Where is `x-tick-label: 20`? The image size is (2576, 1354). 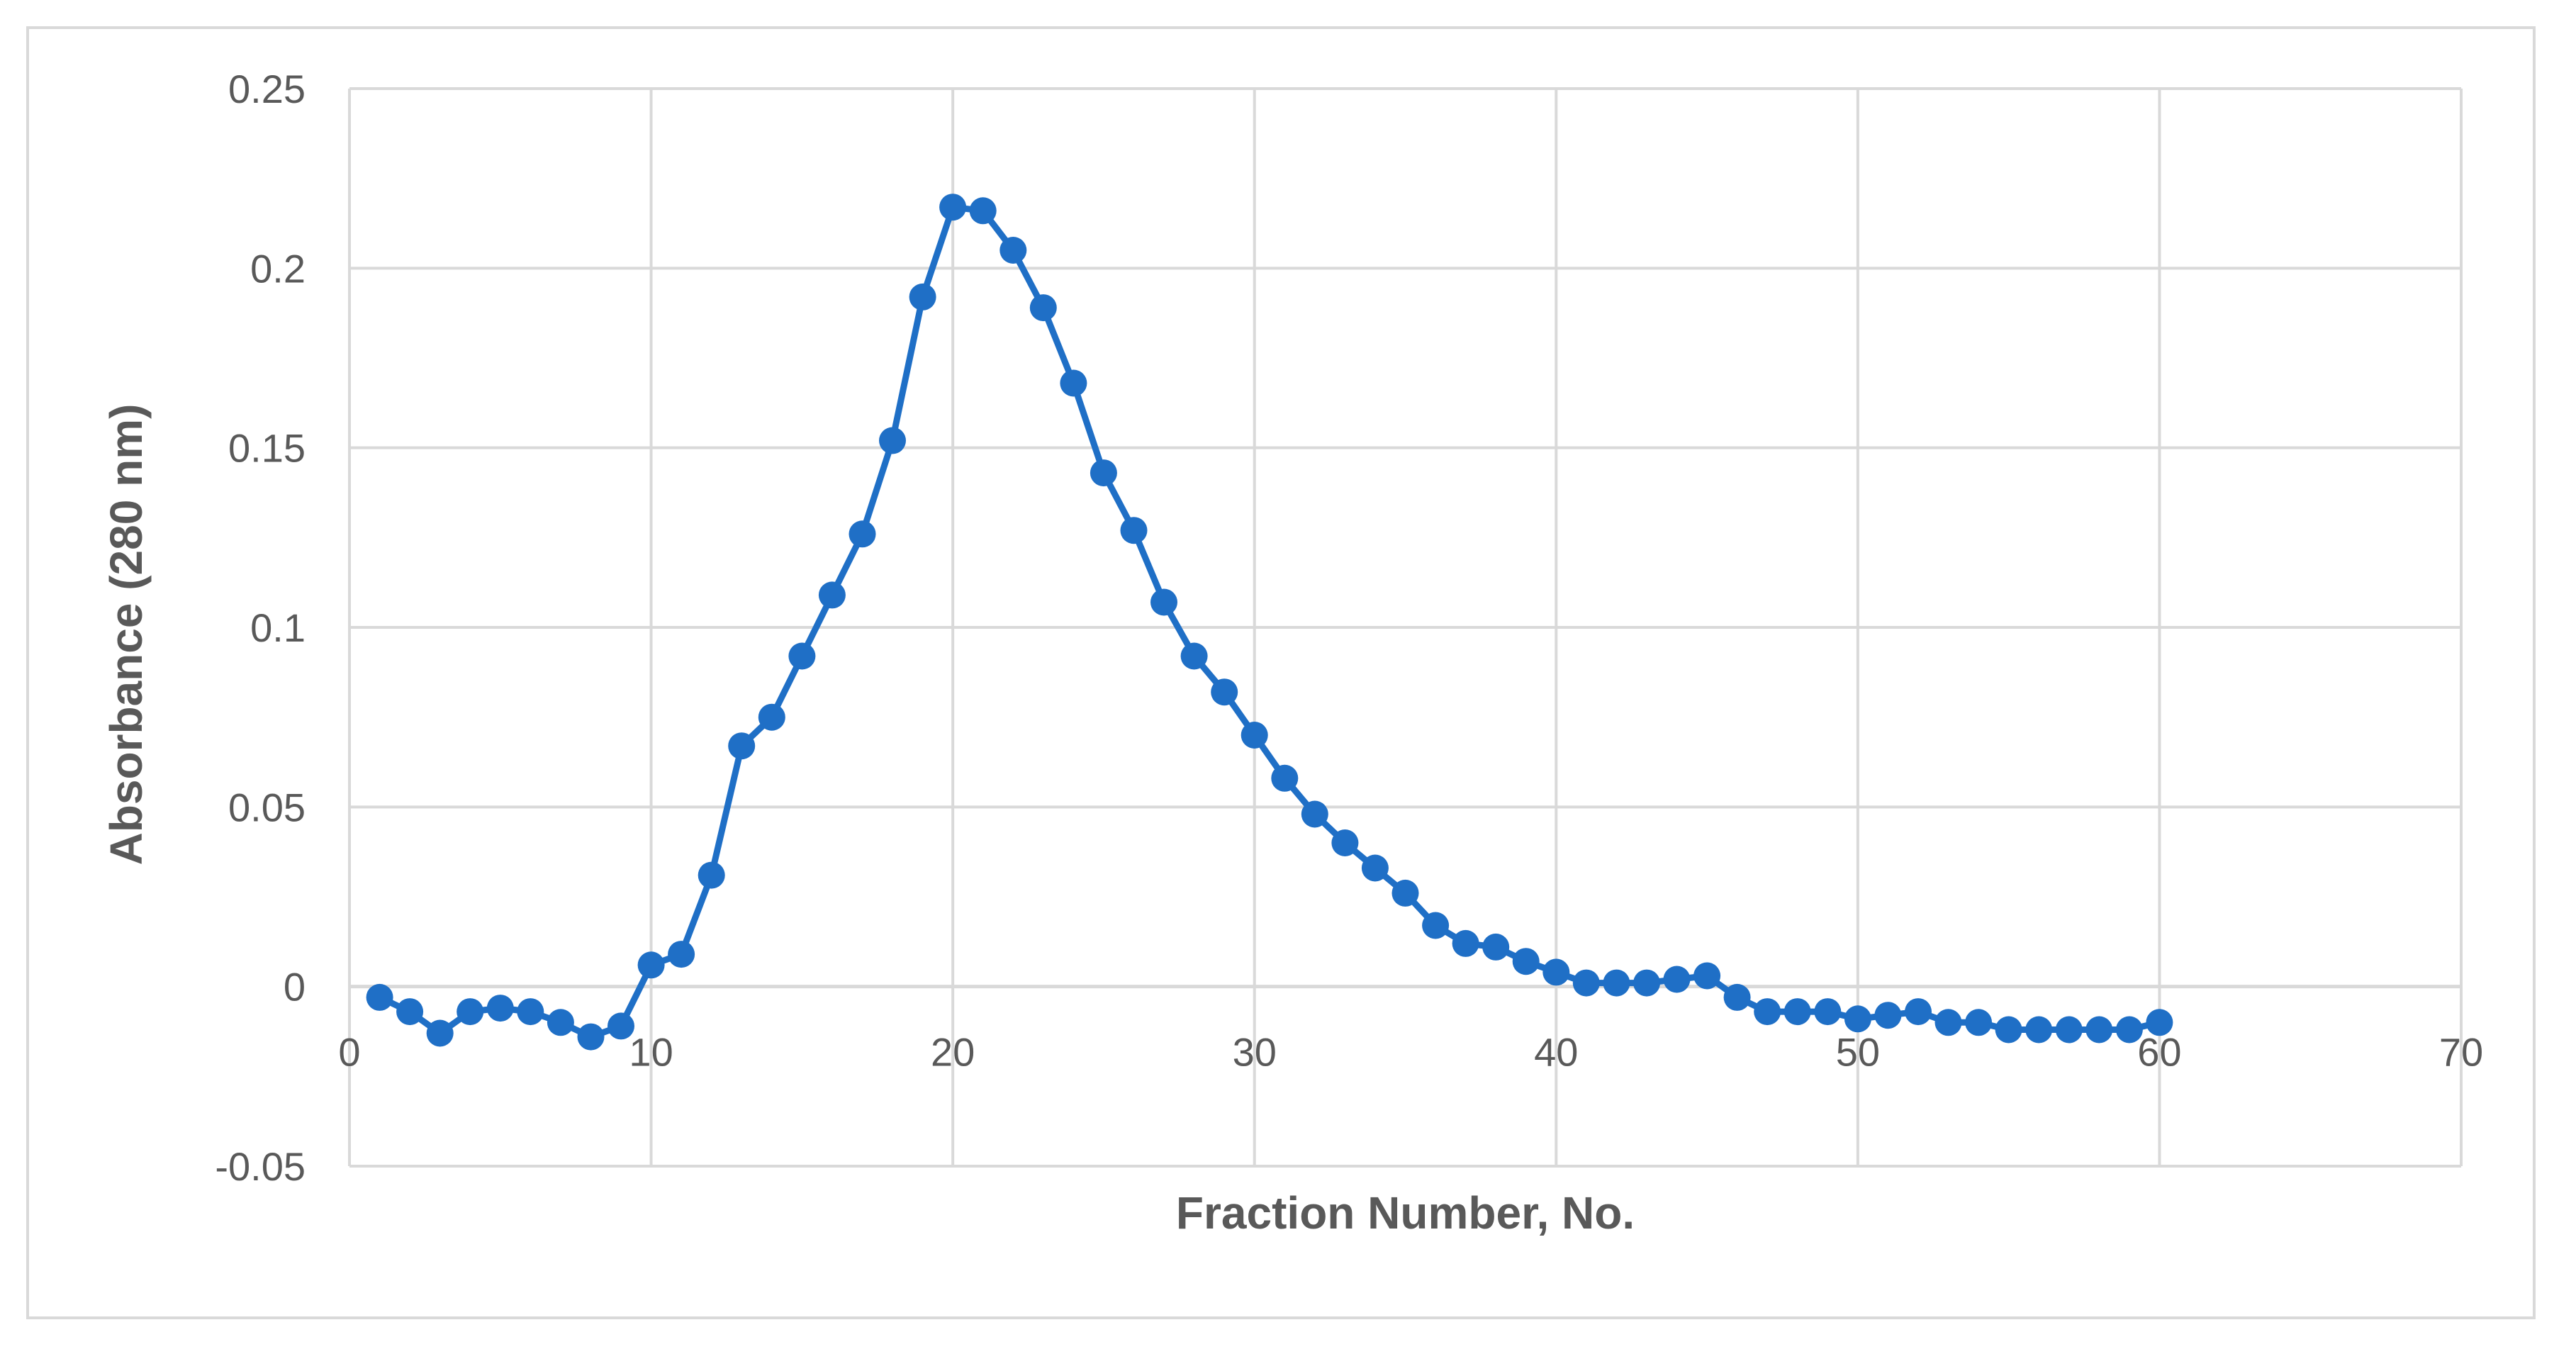 x-tick-label: 20 is located at coordinates (953, 1052).